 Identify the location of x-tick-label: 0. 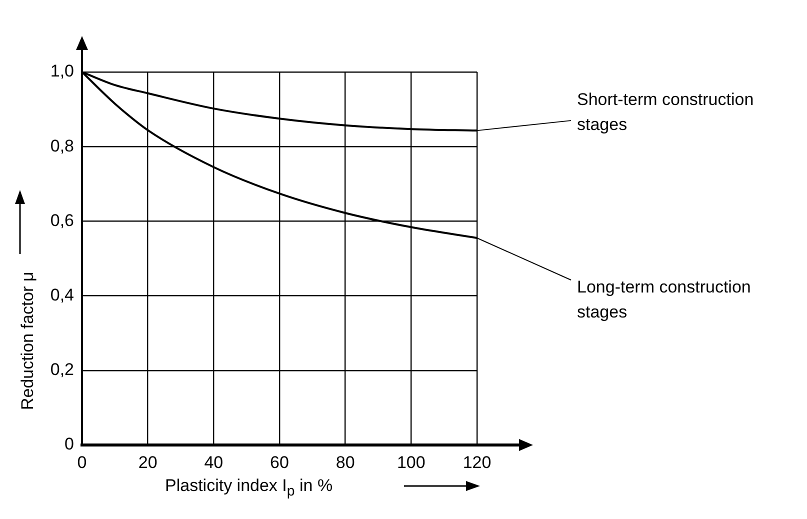
(82, 462).